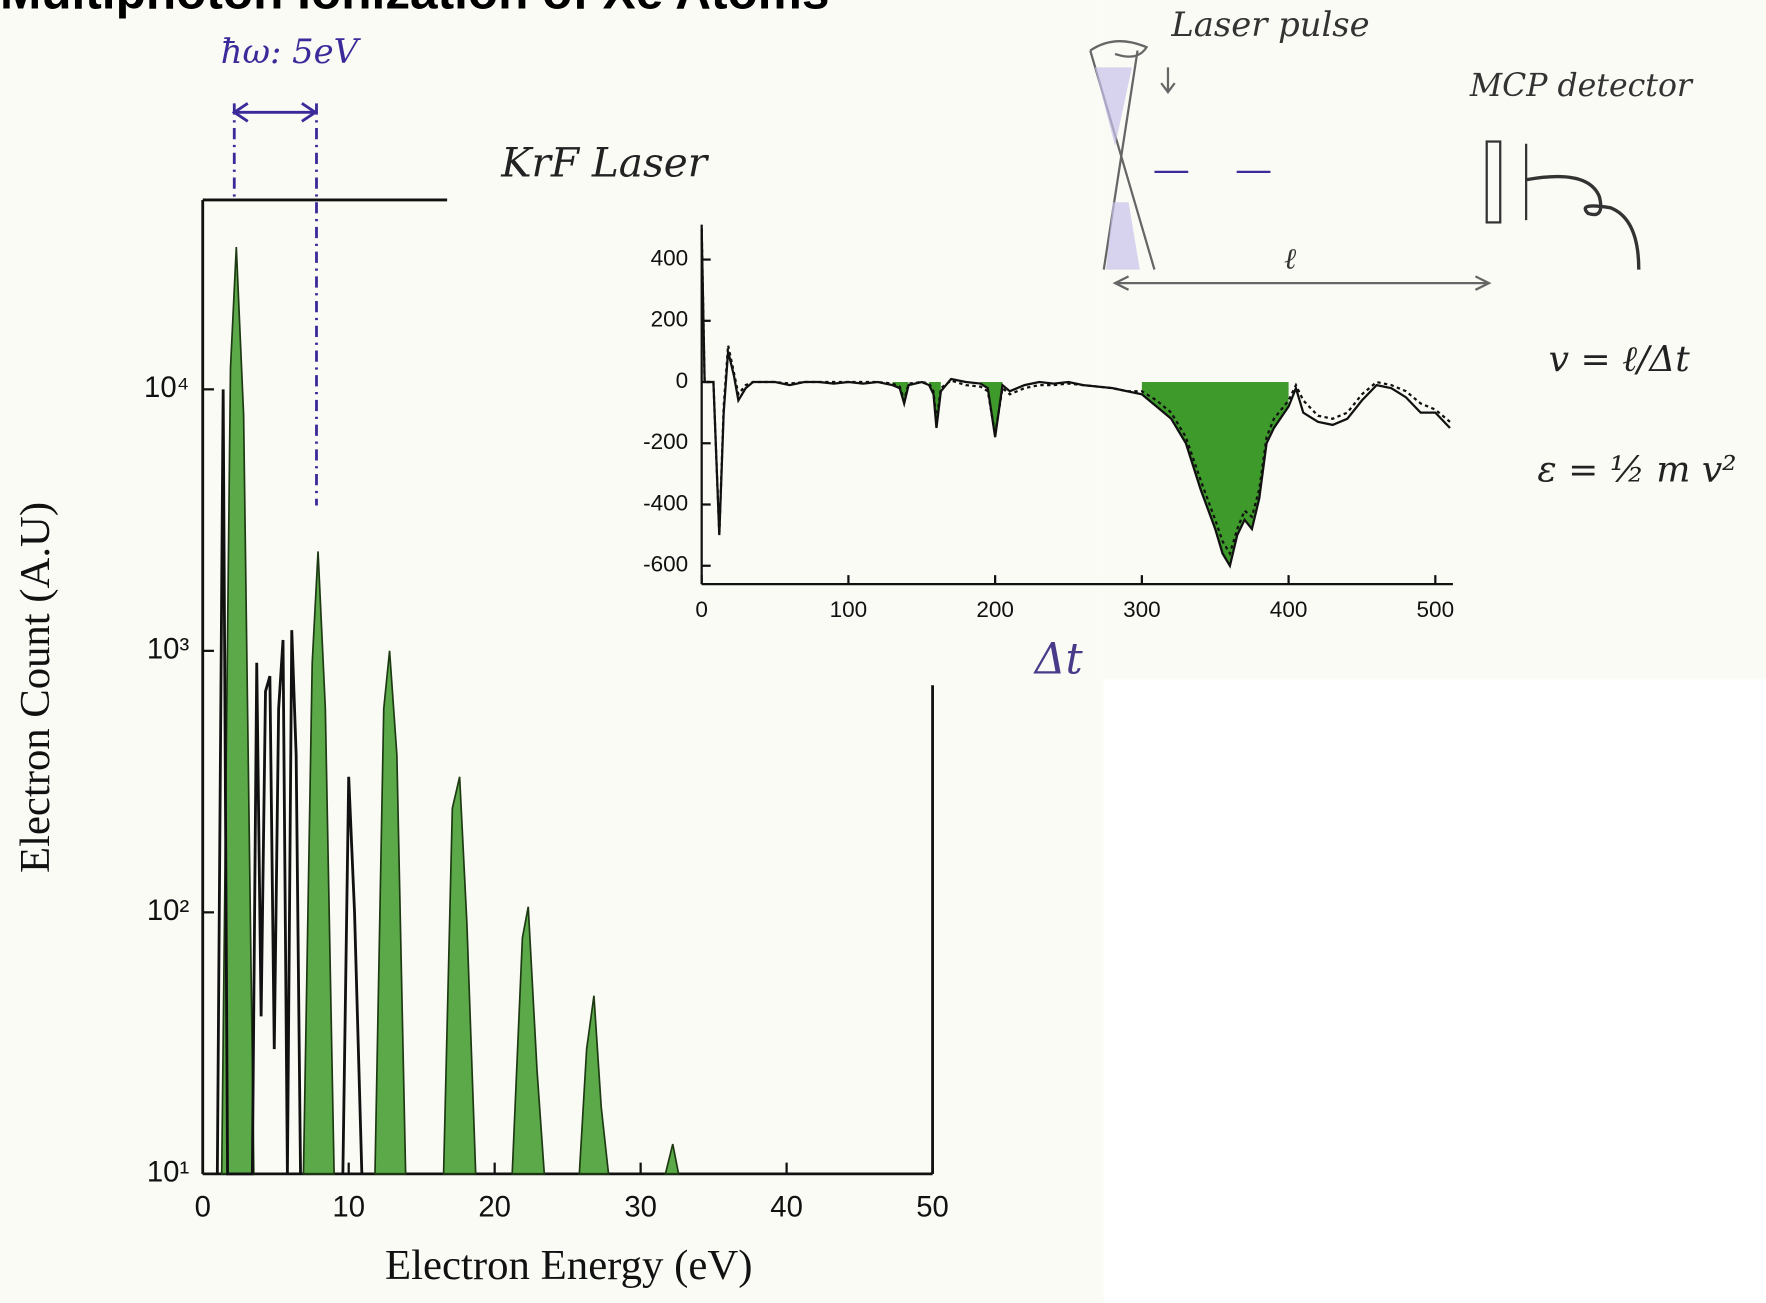 The image size is (1766, 1303). What do you see at coordinates (35, 687) in the screenshot?
I see `y-axis-label: Electron Count (A.U)` at bounding box center [35, 687].